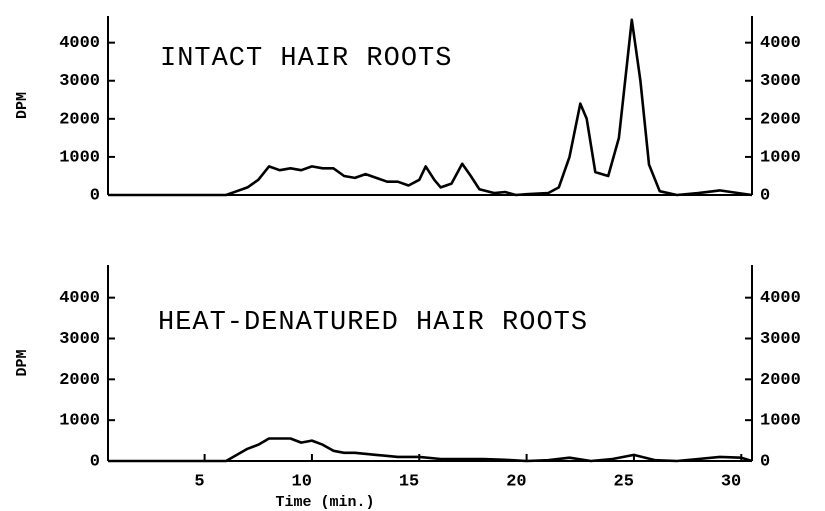  Describe the element at coordinates (199, 481) in the screenshot. I see `x-tick-label: 5` at that location.